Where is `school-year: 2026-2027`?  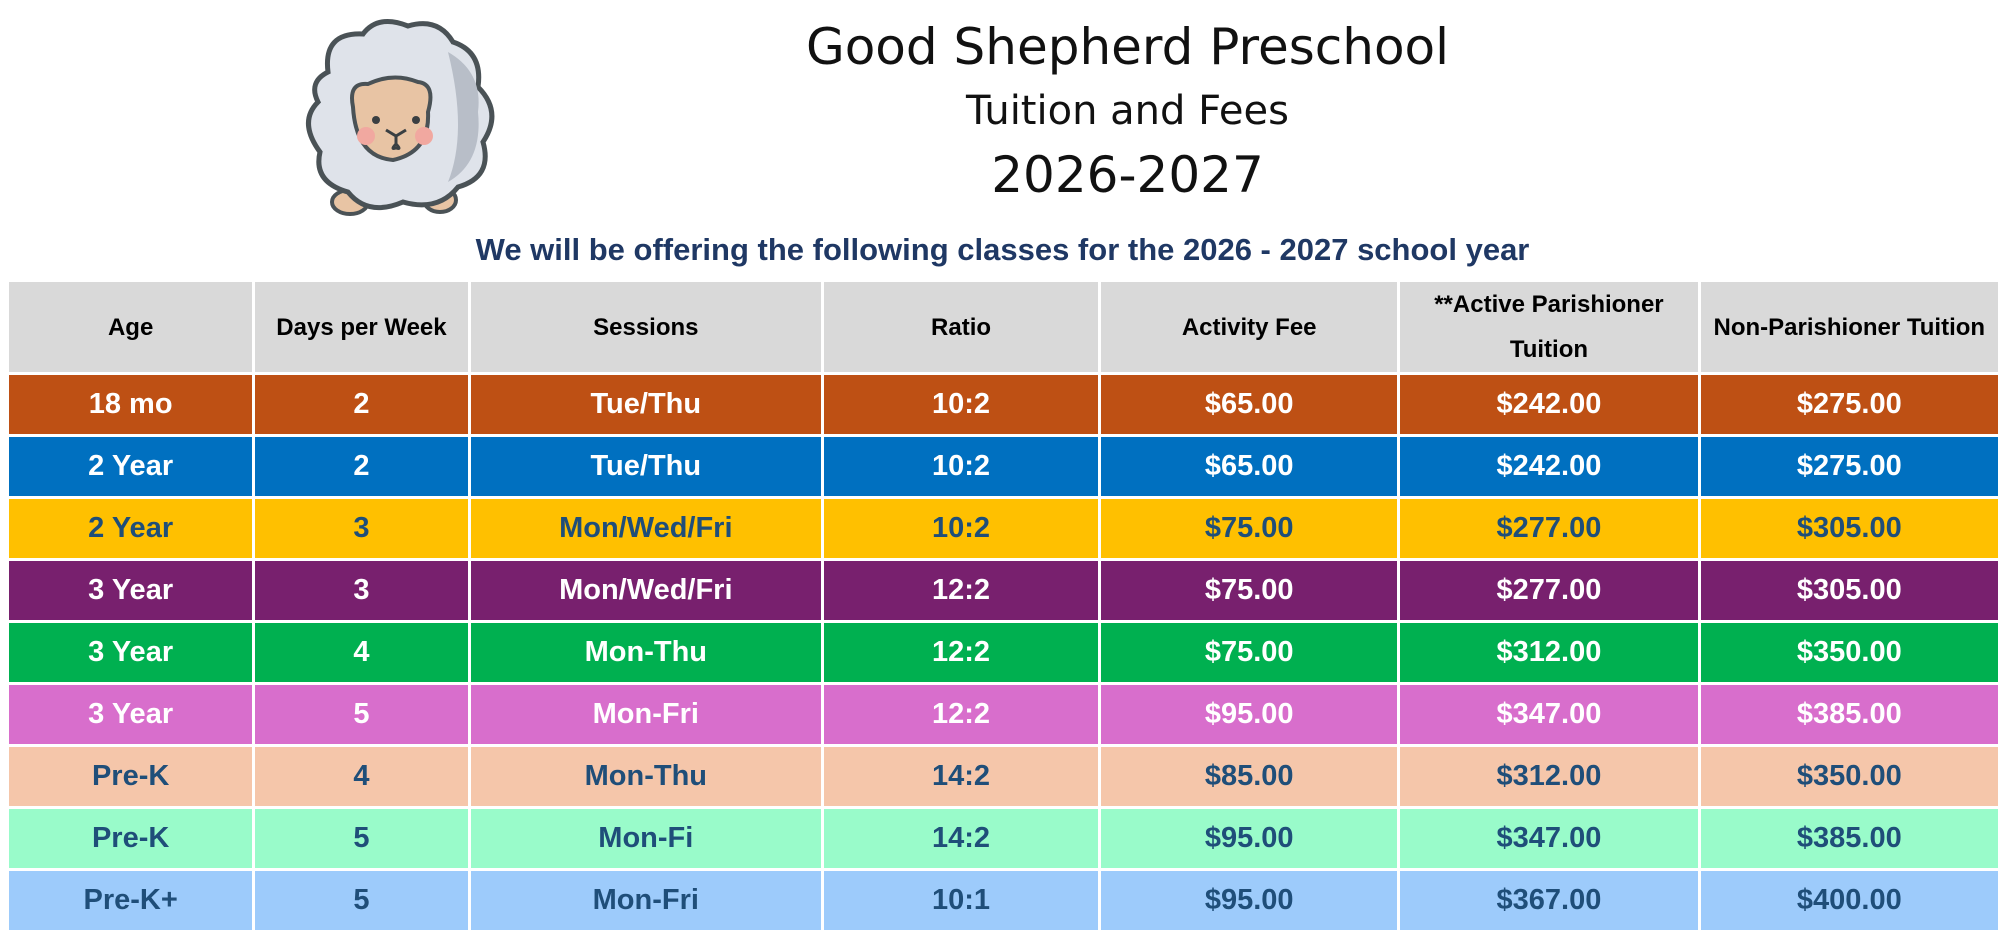
school-year: 2026-2027 is located at coordinates (1127, 175).